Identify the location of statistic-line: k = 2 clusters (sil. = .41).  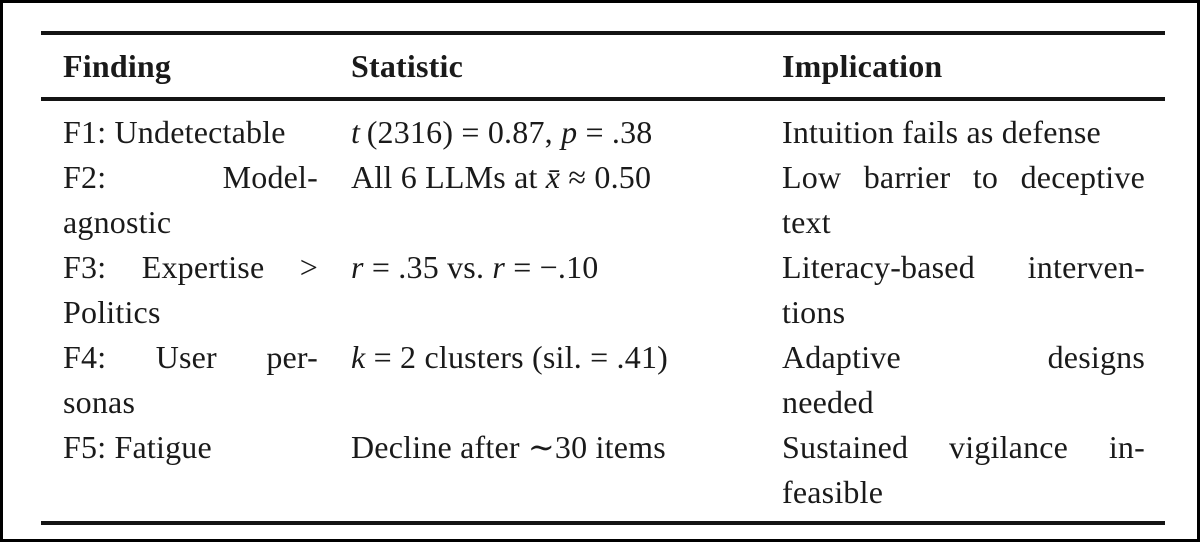
(550, 357).